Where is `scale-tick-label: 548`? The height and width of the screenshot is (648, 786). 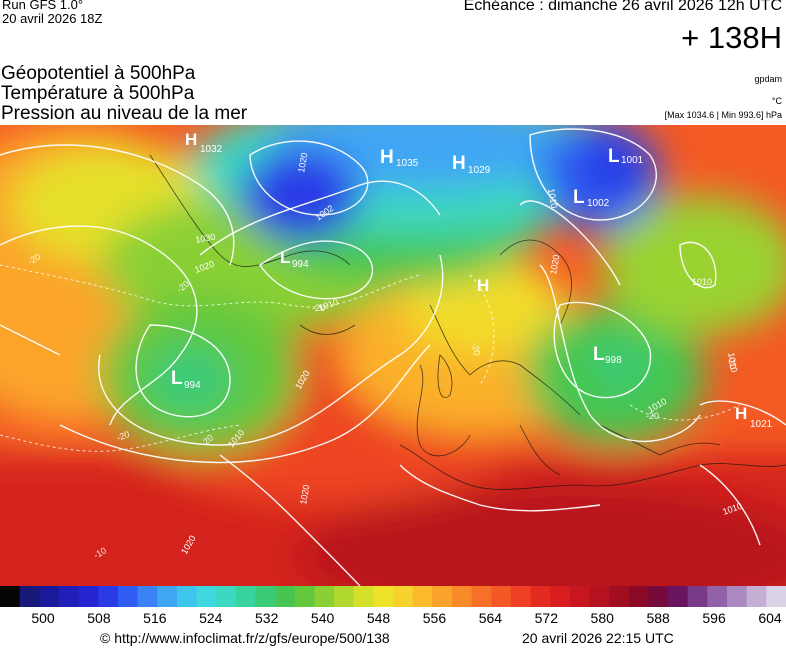
scale-tick-label: 548 is located at coordinates (378, 618).